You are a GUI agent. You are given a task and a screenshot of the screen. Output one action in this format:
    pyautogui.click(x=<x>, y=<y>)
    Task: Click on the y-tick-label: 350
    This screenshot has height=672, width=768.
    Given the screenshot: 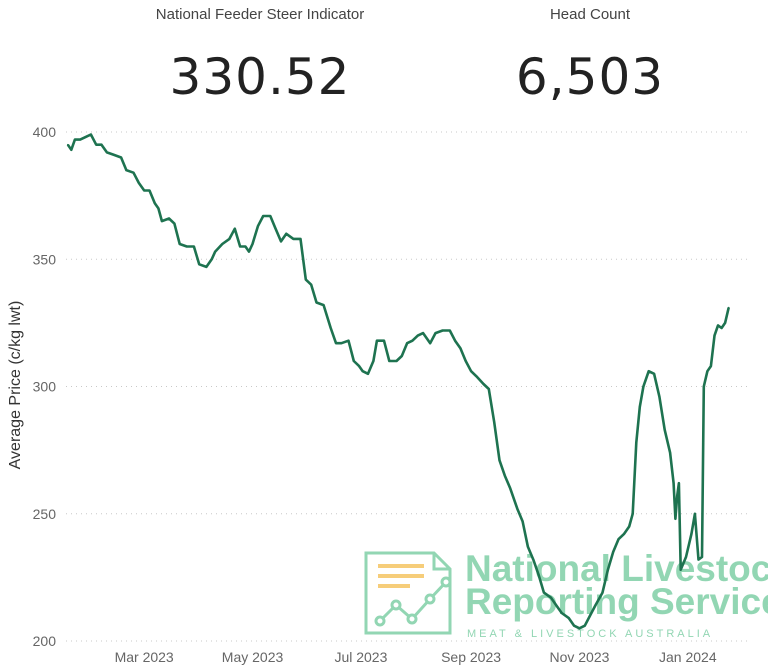 What is the action you would take?
    pyautogui.click(x=45, y=259)
    